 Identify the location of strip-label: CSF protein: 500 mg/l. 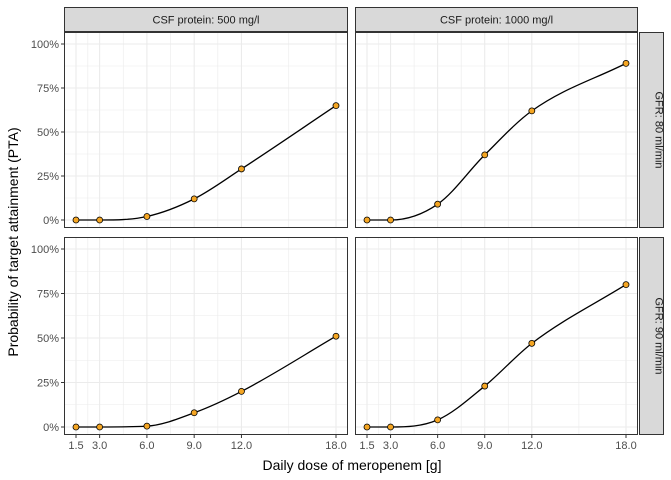
(206, 21).